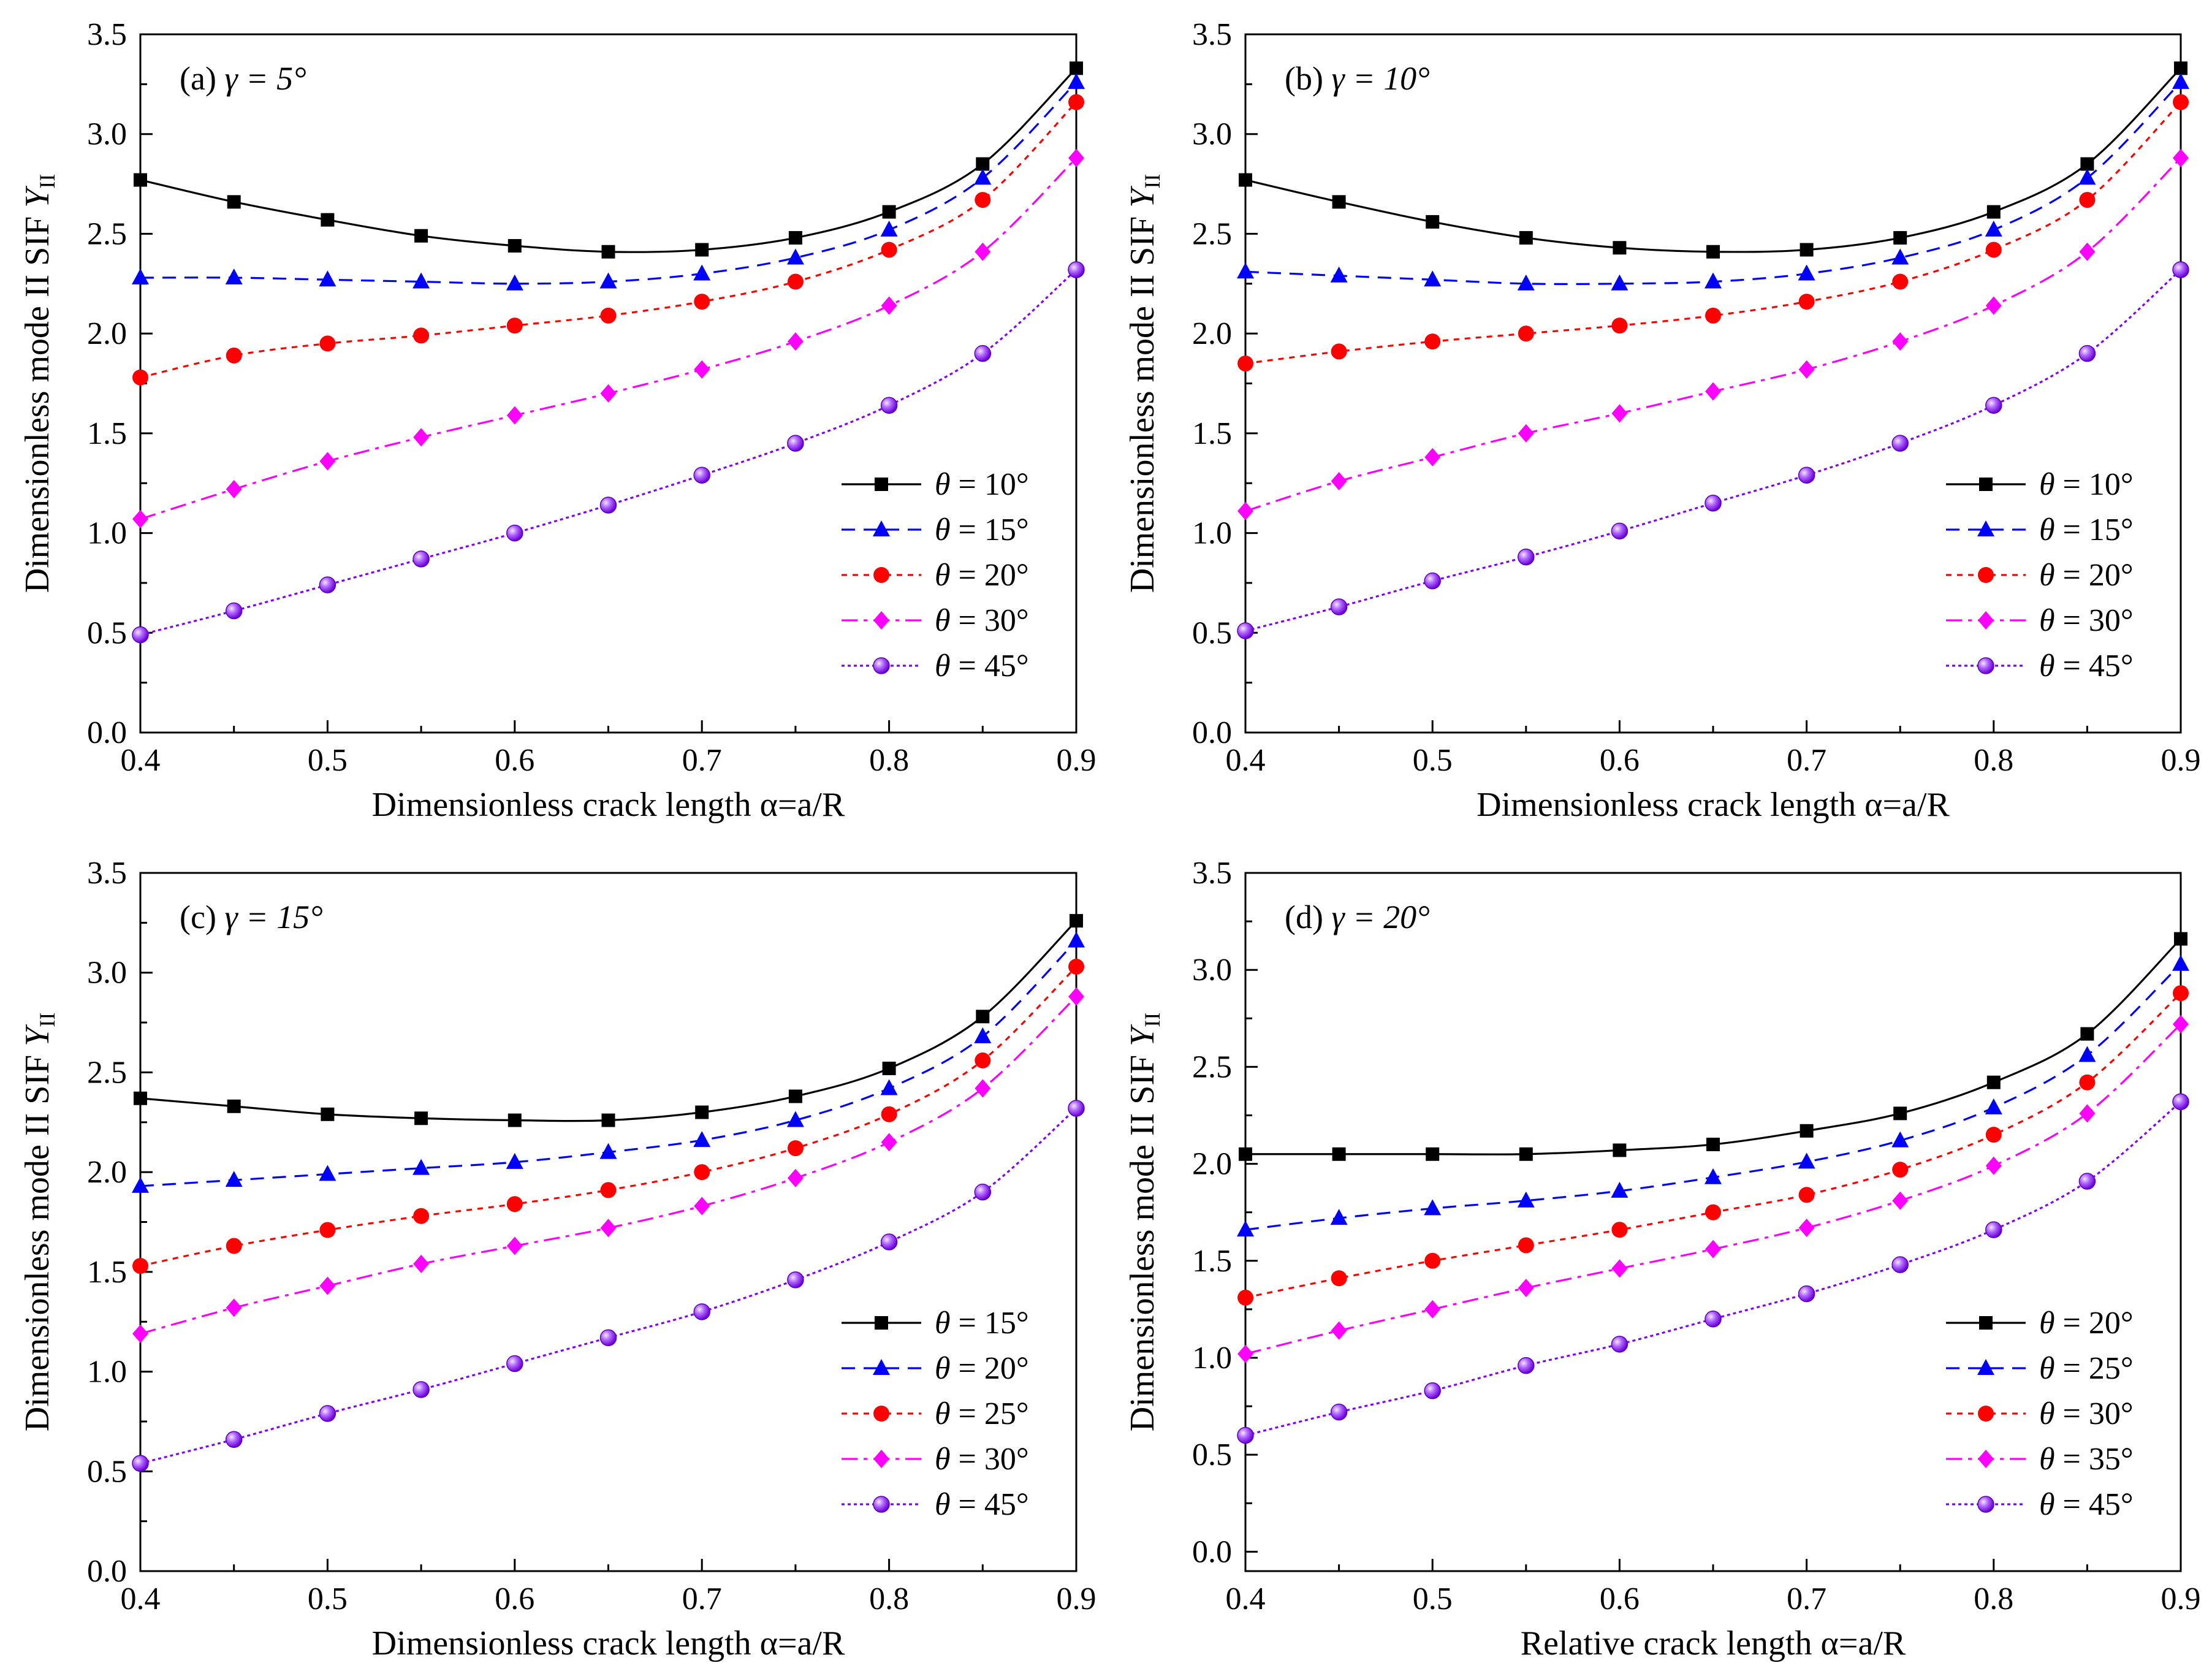 The width and height of the screenshot is (2212, 1679). Describe the element at coordinates (1212, 333) in the screenshot. I see `y-tick-label: 2.0` at that location.